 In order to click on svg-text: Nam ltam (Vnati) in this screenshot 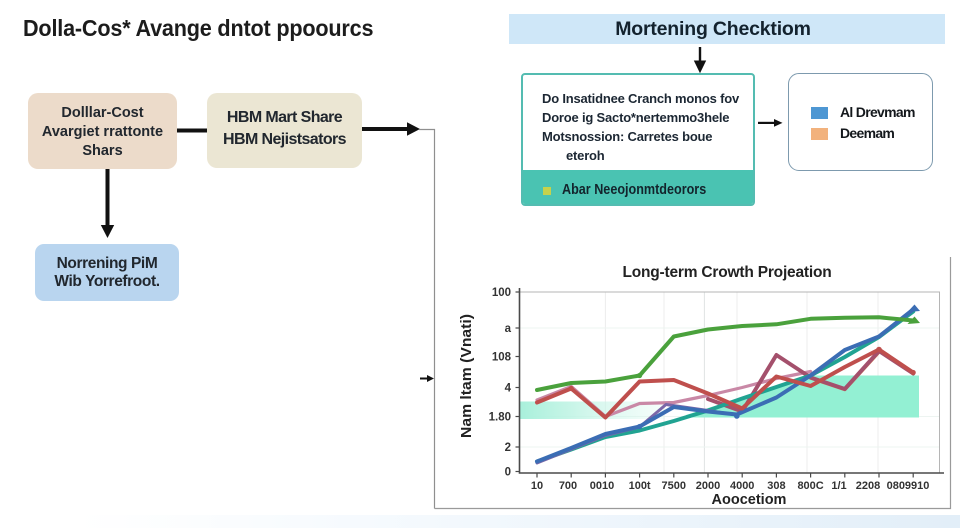, I will do `click(466, 376)`.